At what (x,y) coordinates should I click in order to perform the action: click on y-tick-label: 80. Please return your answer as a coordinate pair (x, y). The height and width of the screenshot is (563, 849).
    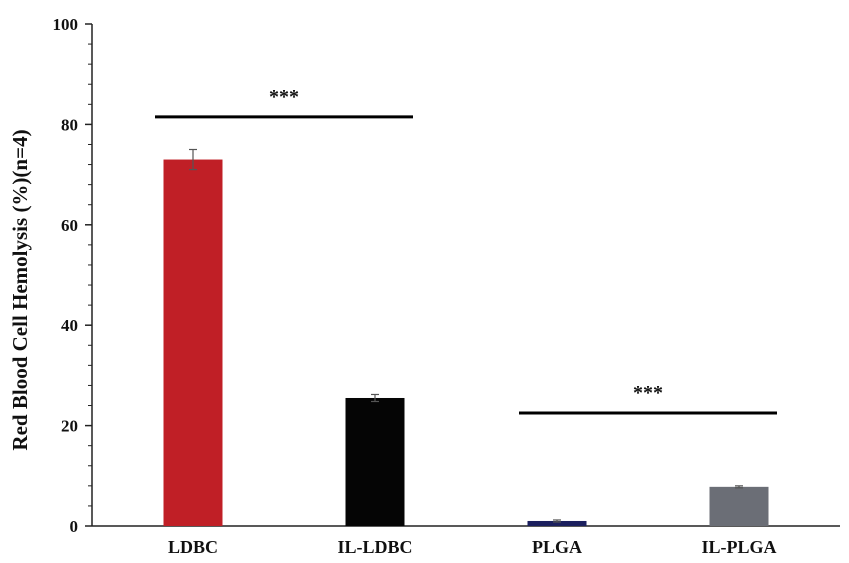
    Looking at the image, I should click on (69, 124).